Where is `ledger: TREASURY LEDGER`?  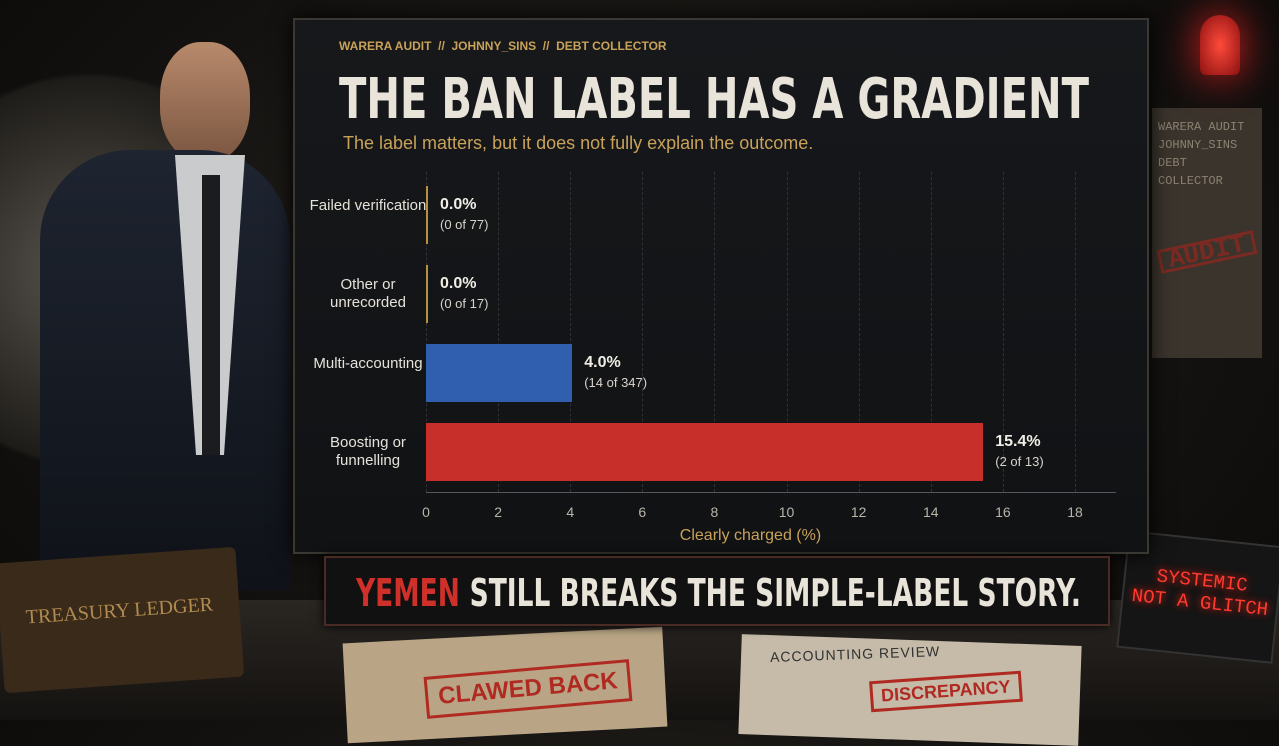 ledger: TREASURY LEDGER is located at coordinates (122, 620).